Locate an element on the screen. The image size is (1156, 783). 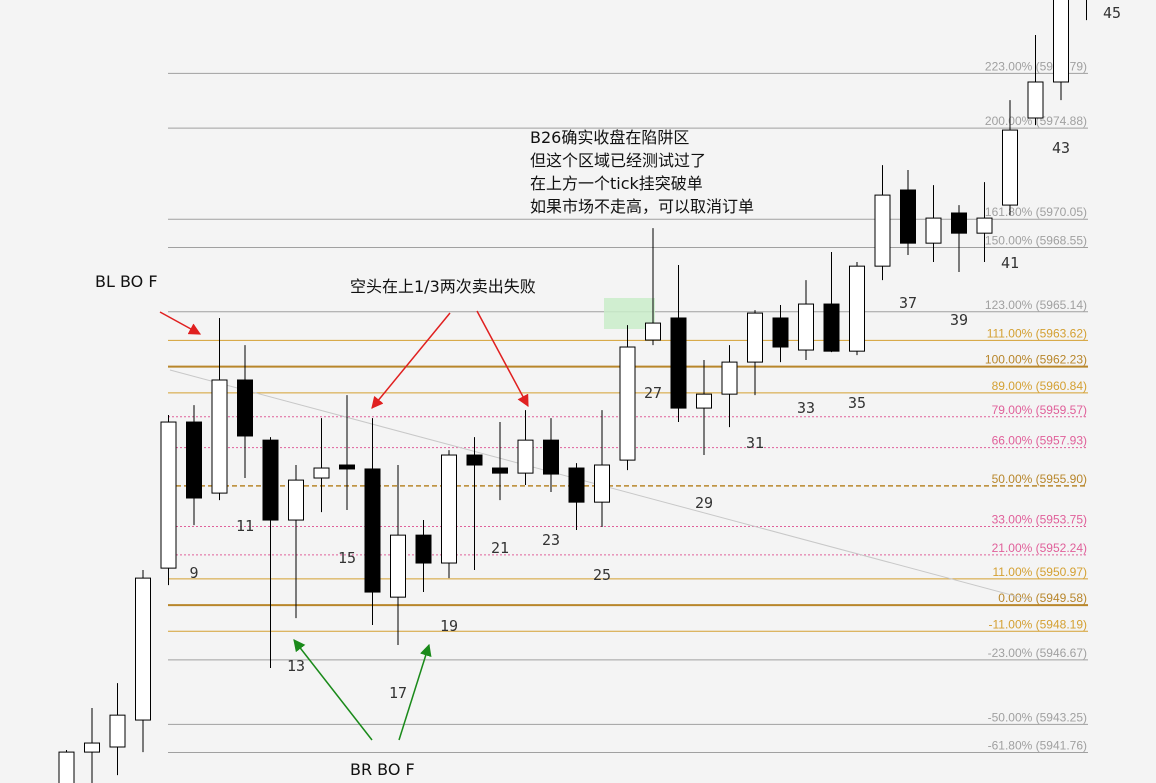
level-label: 89.00% (5960.84) is located at coordinates (1039, 386).